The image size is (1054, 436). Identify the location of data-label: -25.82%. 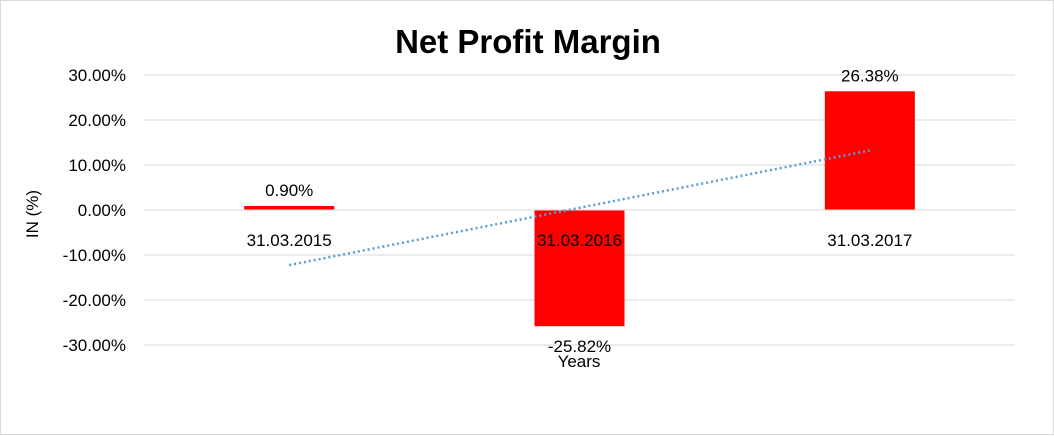
(579, 346).